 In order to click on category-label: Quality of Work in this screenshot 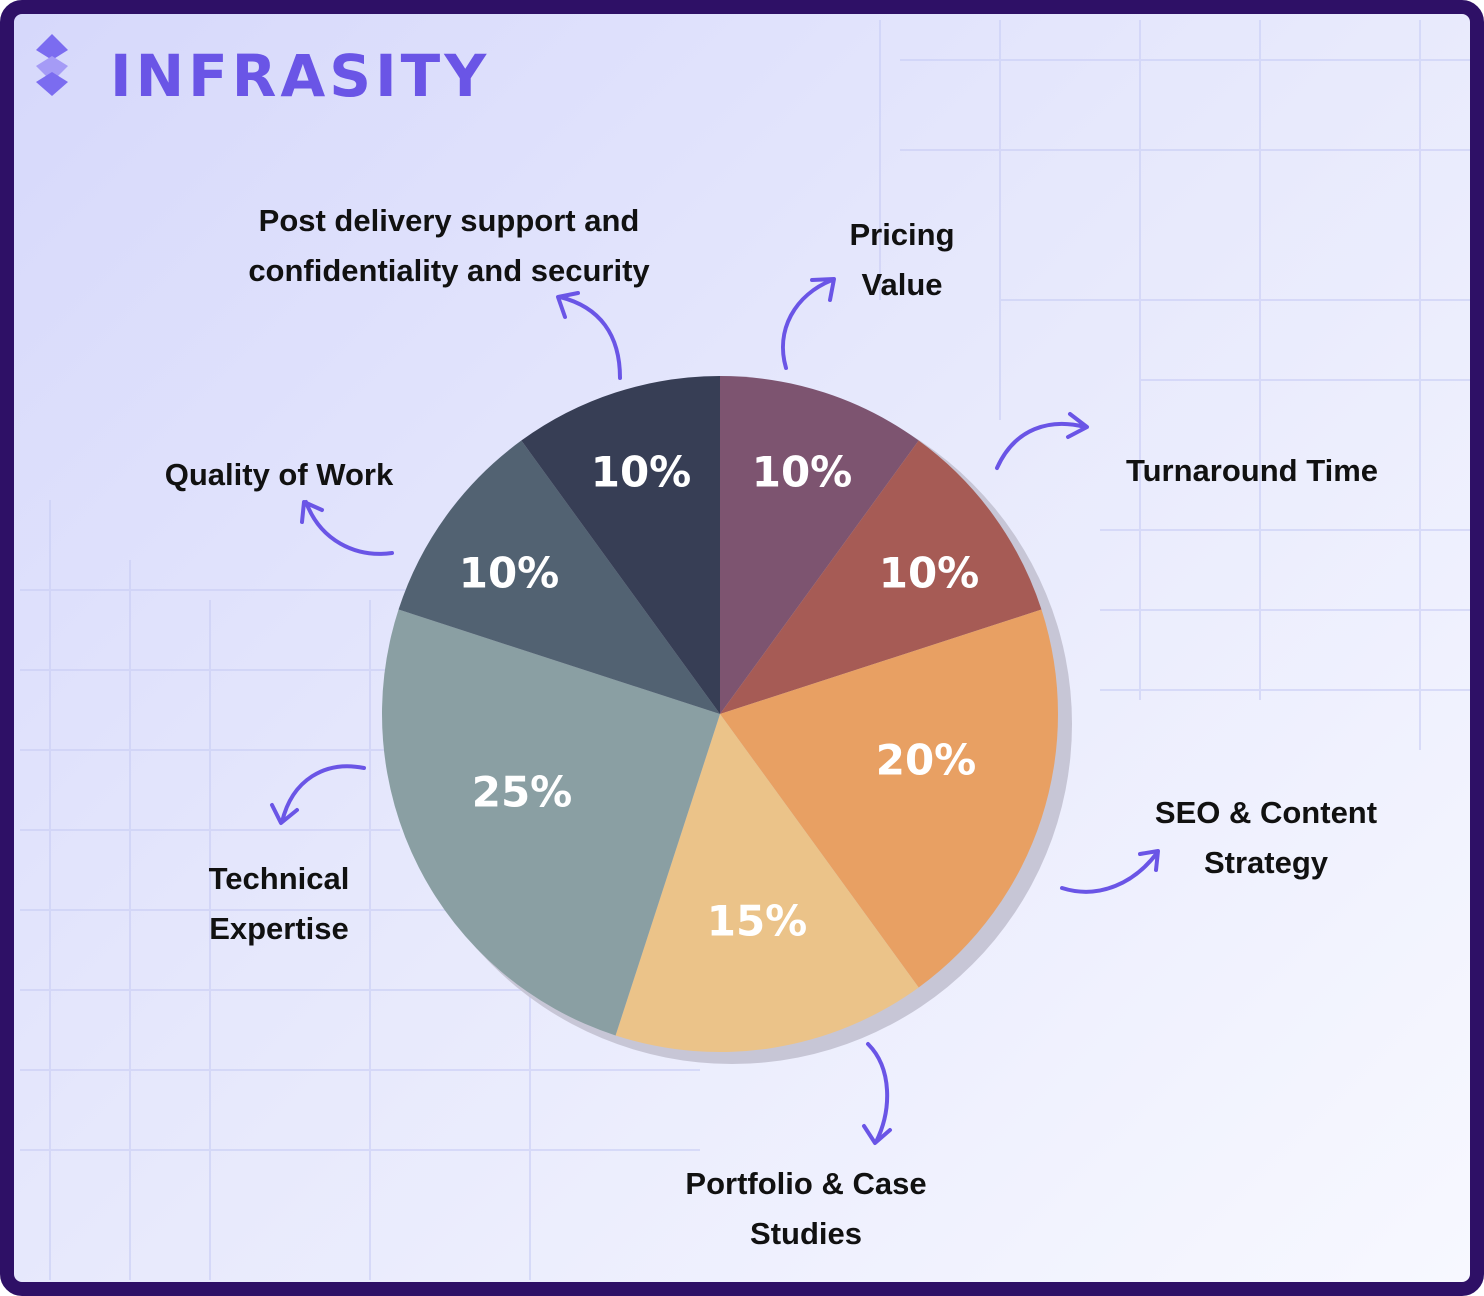, I will do `click(279, 474)`.